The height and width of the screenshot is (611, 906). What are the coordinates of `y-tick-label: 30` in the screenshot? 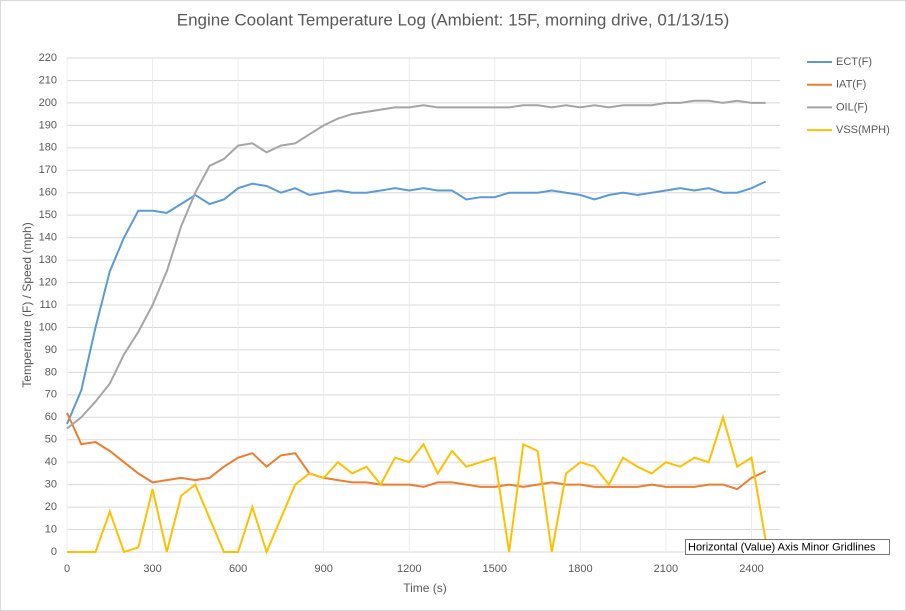 It's located at (51, 485).